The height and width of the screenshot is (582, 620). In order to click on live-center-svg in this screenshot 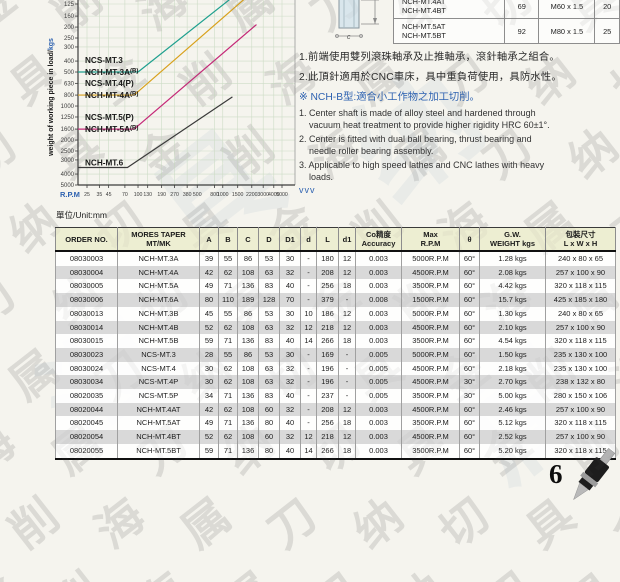, I will do `click(594, 474)`.